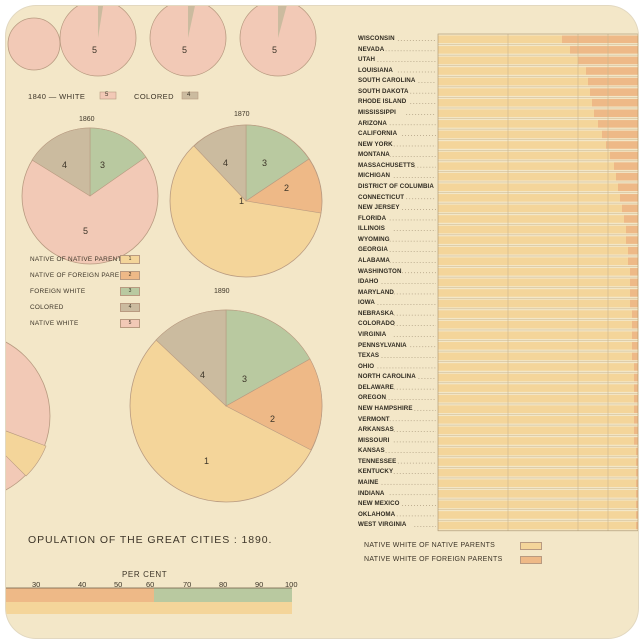 This screenshot has width=644, height=644. What do you see at coordinates (54, 323) in the screenshot?
I see `pie-legend-label: NATIVE WHITE` at bounding box center [54, 323].